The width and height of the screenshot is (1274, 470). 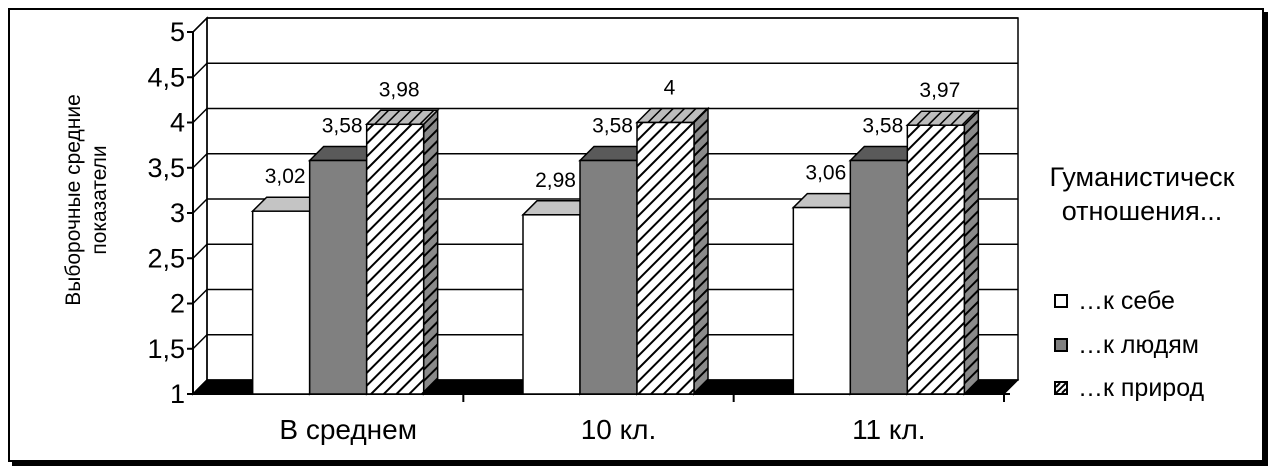 I want to click on legend-label-people: …к людям, so click(x=1138, y=344).